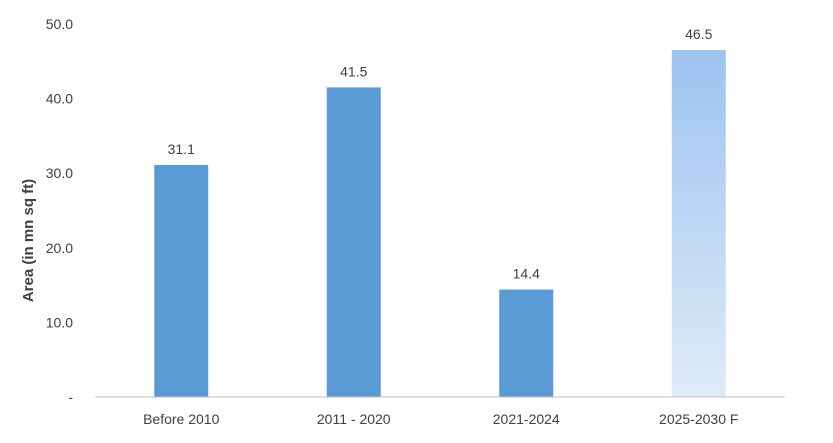 The width and height of the screenshot is (833, 443). Describe the element at coordinates (698, 34) in the screenshot. I see `bar-value-label: 46.5` at that location.